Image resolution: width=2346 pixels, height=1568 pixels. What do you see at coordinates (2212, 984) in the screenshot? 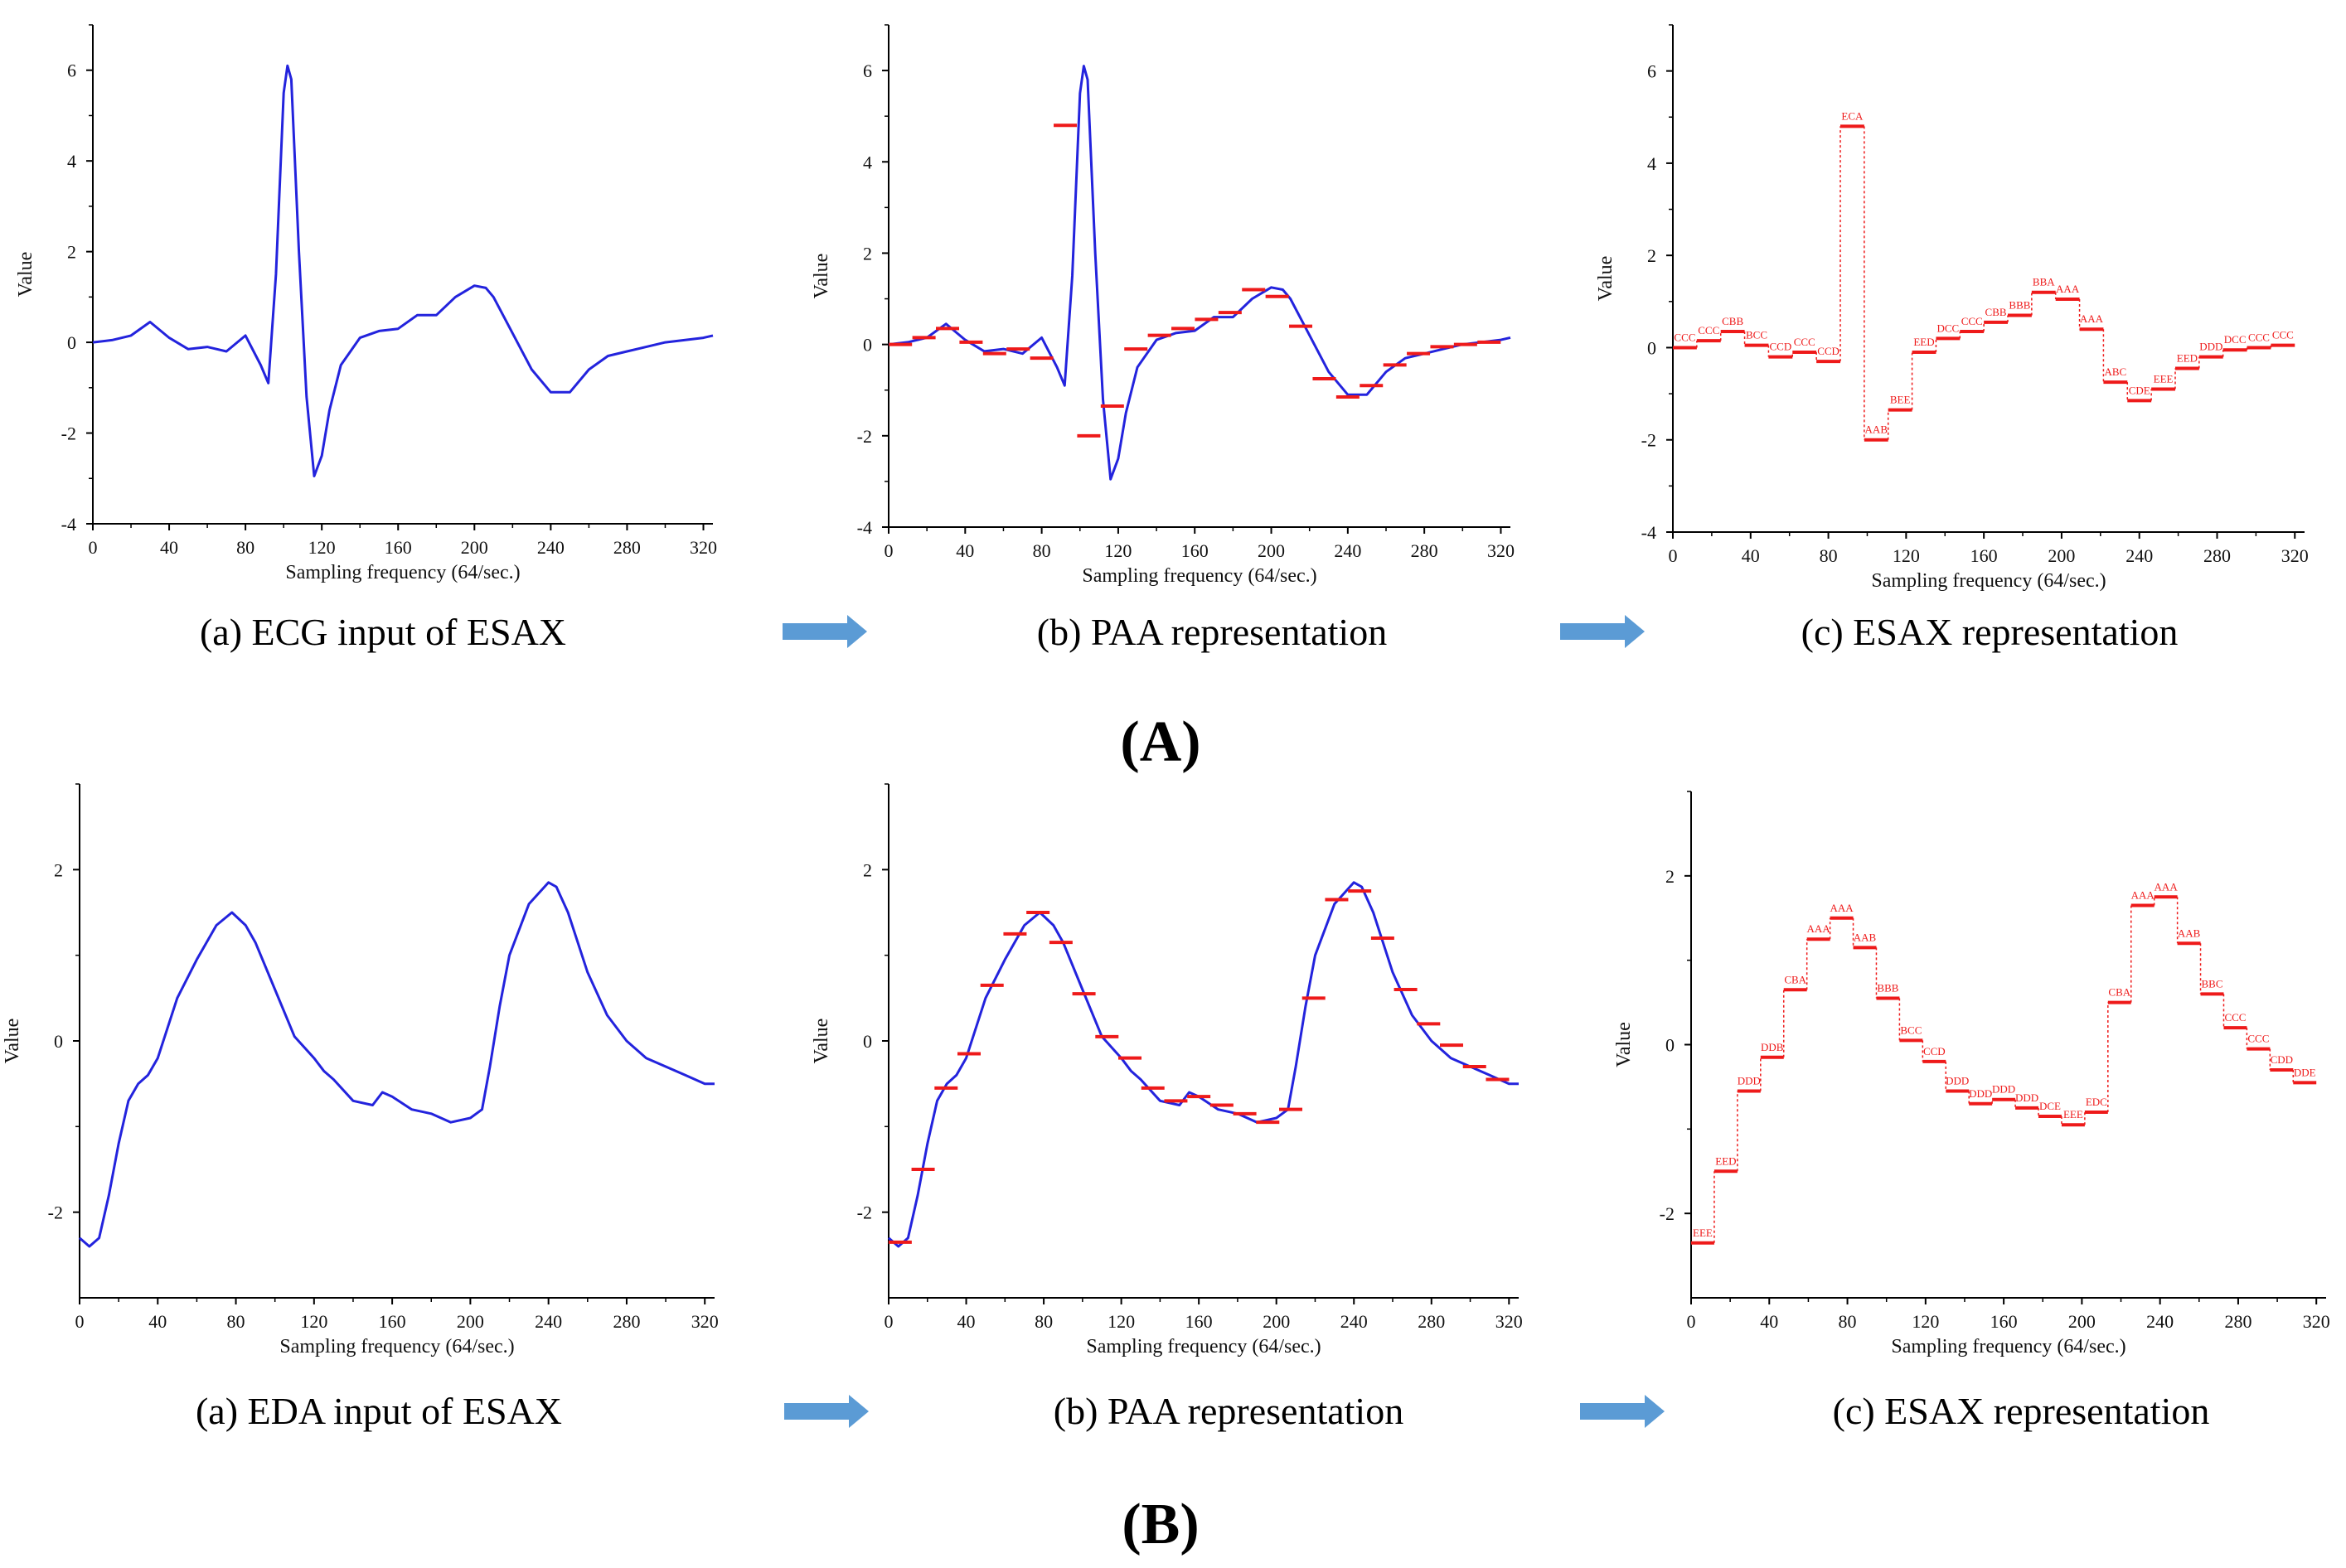
I see `esax-symbol-label: BBC` at bounding box center [2212, 984].